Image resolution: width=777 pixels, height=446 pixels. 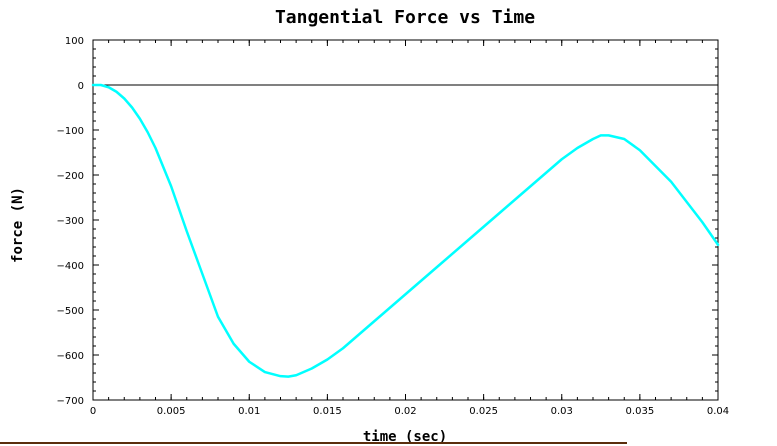 I want to click on y-tick-label: −300, so click(x=70, y=221).